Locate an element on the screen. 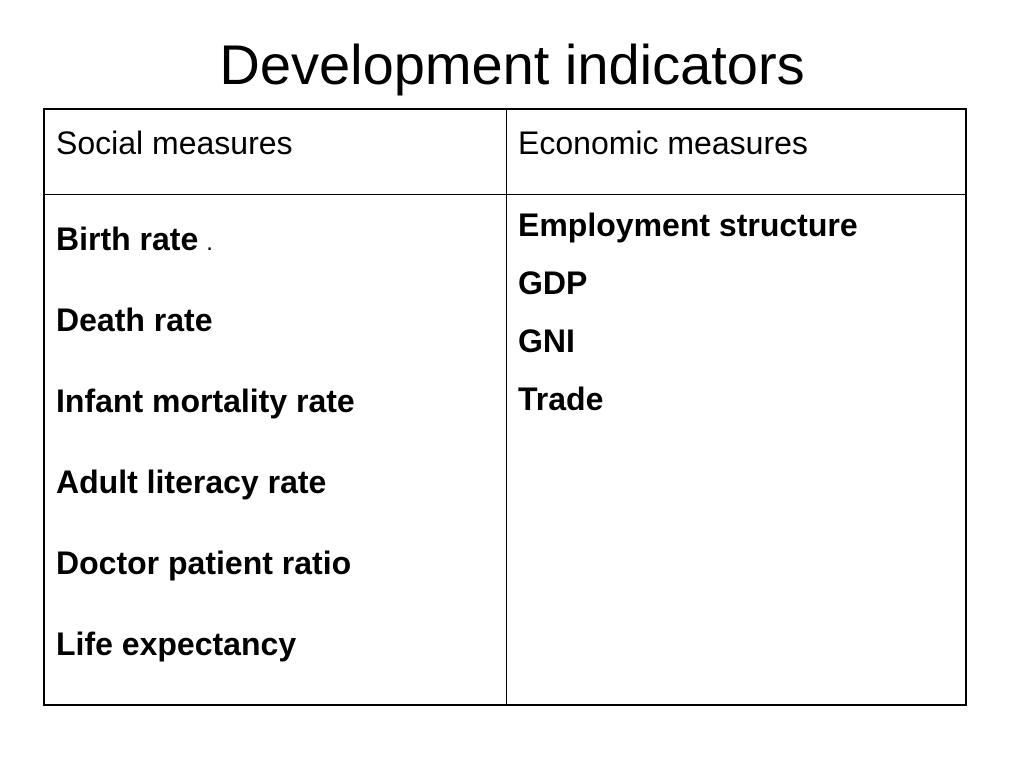 The width and height of the screenshot is (1024, 768). column-divider is located at coordinates (506, 407).